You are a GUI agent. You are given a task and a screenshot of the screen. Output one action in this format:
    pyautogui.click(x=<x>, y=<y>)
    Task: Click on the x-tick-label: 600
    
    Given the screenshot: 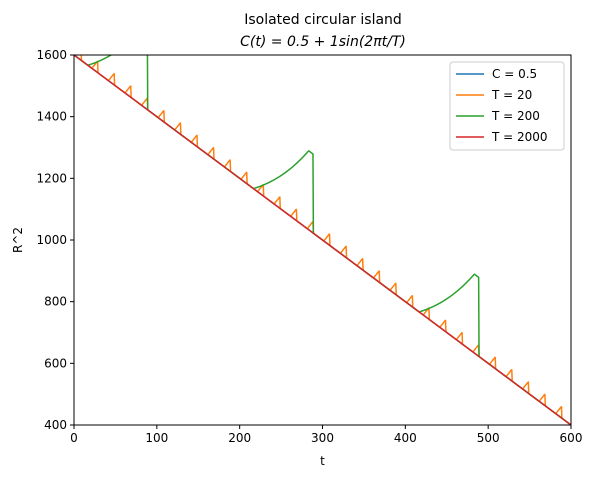 What is the action you would take?
    pyautogui.click(x=571, y=438)
    